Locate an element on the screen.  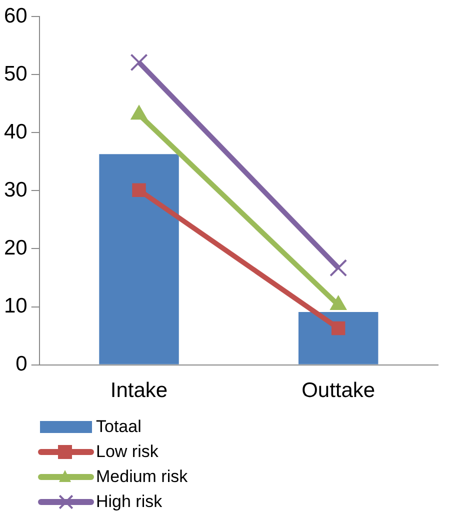
legend-label: High risk is located at coordinates (129, 502).